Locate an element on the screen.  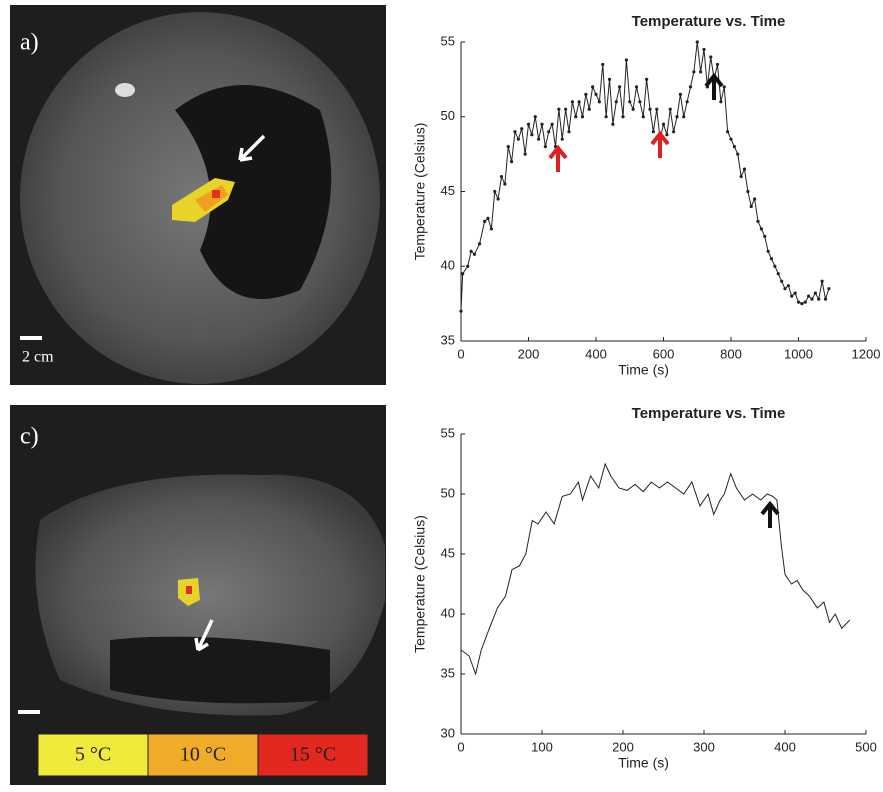
y-tick-label: 50 is located at coordinates (448, 115).